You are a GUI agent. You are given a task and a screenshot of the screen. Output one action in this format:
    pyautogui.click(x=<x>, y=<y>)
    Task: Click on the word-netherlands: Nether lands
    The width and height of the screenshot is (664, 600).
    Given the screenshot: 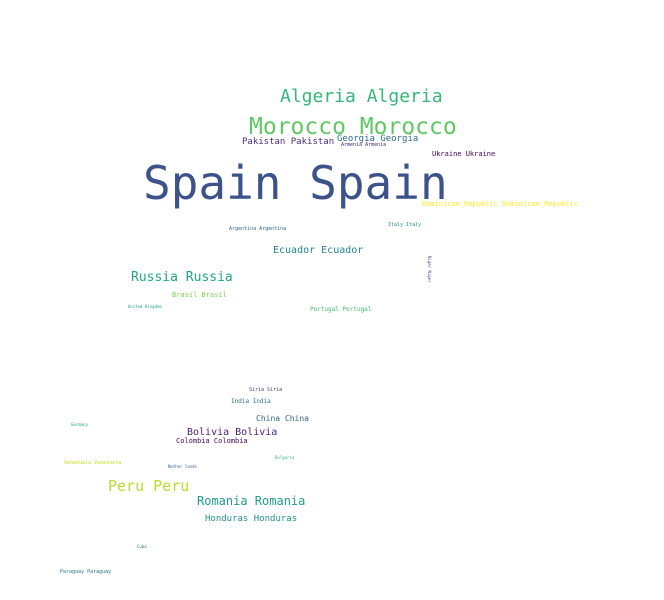 What is the action you would take?
    pyautogui.click(x=182, y=466)
    